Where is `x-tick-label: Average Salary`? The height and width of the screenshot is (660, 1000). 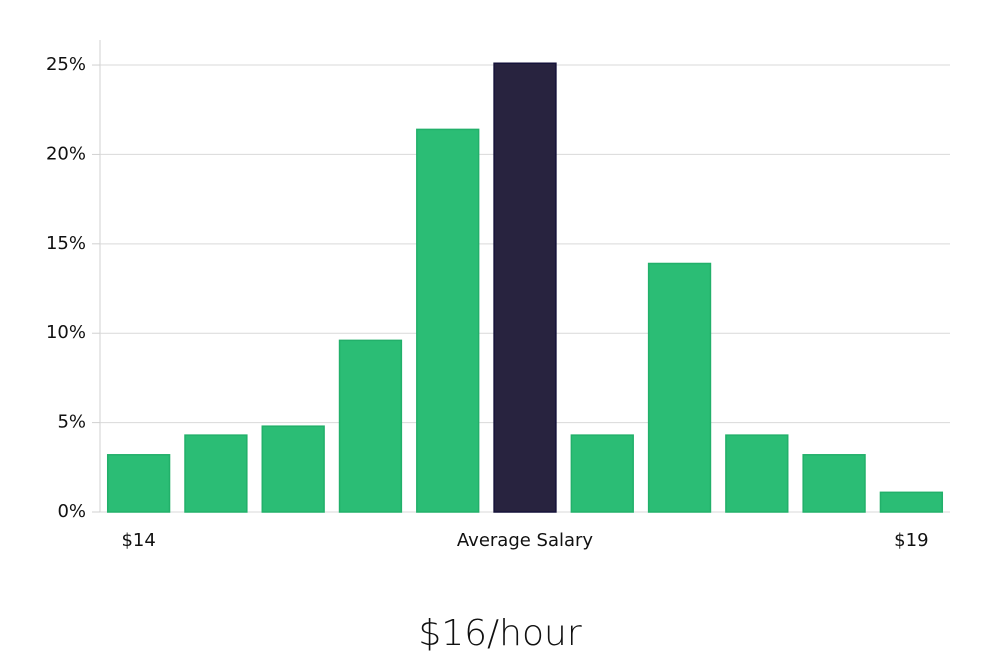 x-tick-label: Average Salary is located at coordinates (525, 540).